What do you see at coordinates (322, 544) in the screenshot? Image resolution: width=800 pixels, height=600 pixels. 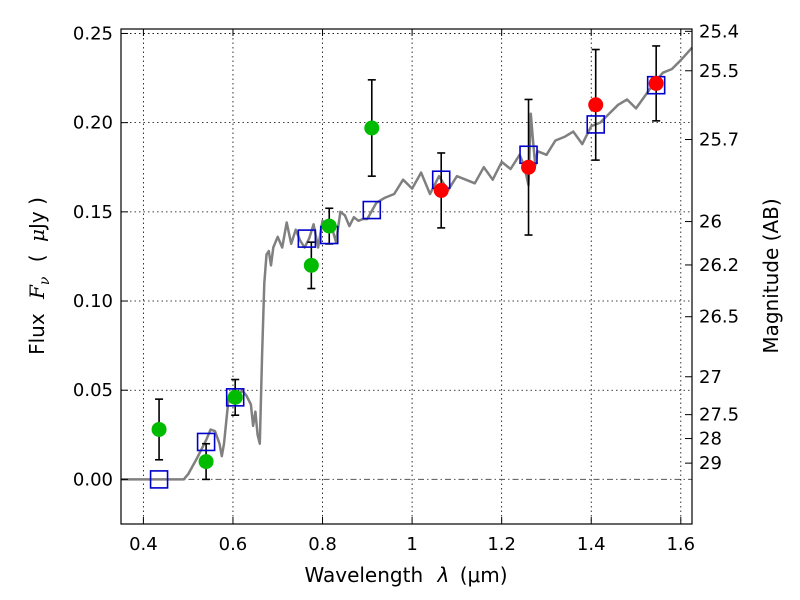 I see `x-tick-label: 0.8` at bounding box center [322, 544].